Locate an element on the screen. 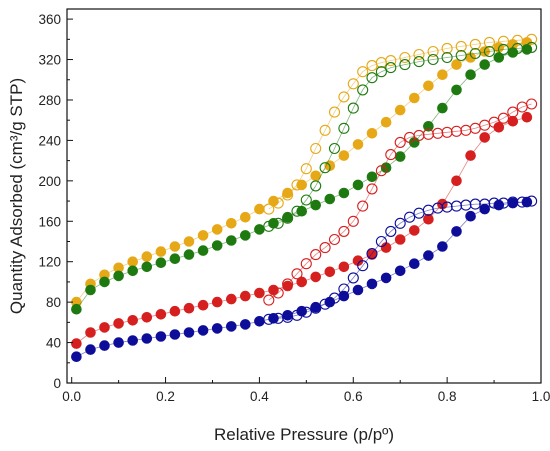 The image size is (550, 451). y-tick-label: 0 is located at coordinates (57, 383).